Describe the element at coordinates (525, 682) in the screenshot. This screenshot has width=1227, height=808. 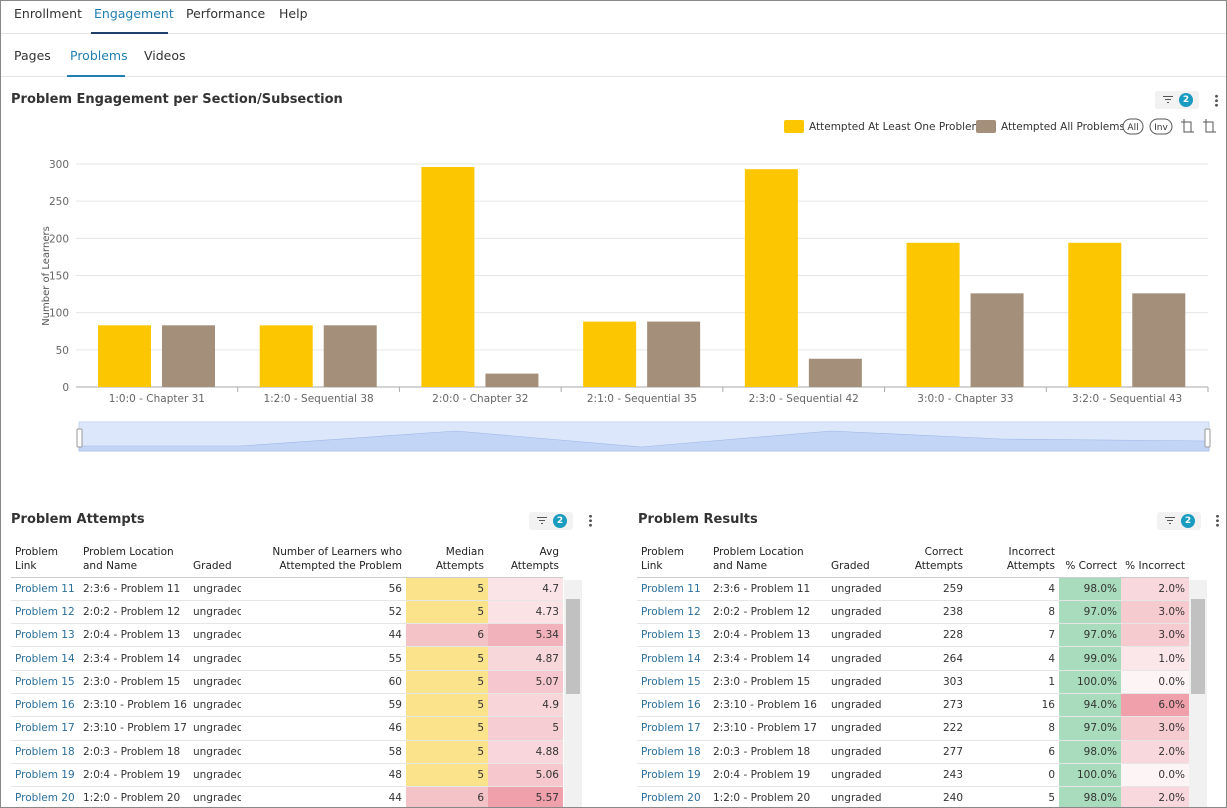
I see `table-cell: 5.07` at that location.